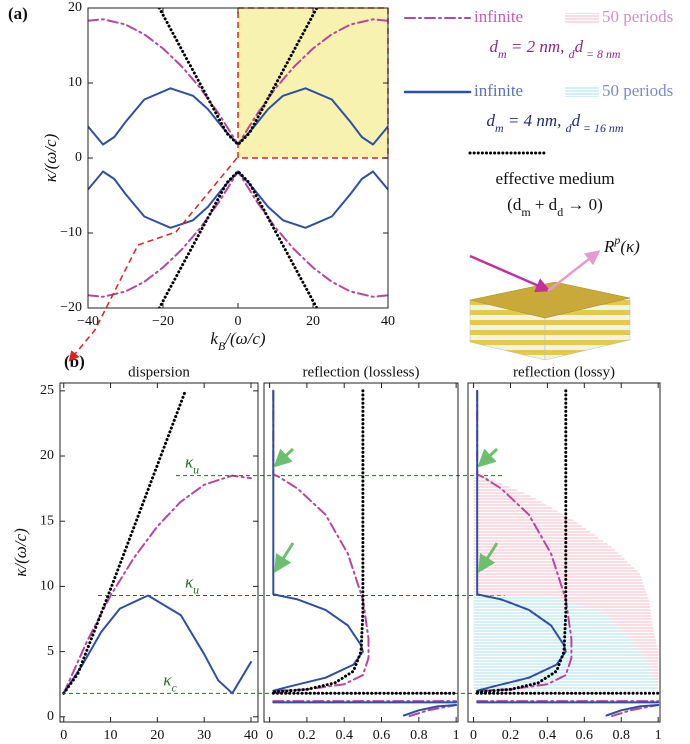 This screenshot has width=690, height=744. Describe the element at coordinates (514, 204) in the screenshot. I see `text-part: (d` at that location.